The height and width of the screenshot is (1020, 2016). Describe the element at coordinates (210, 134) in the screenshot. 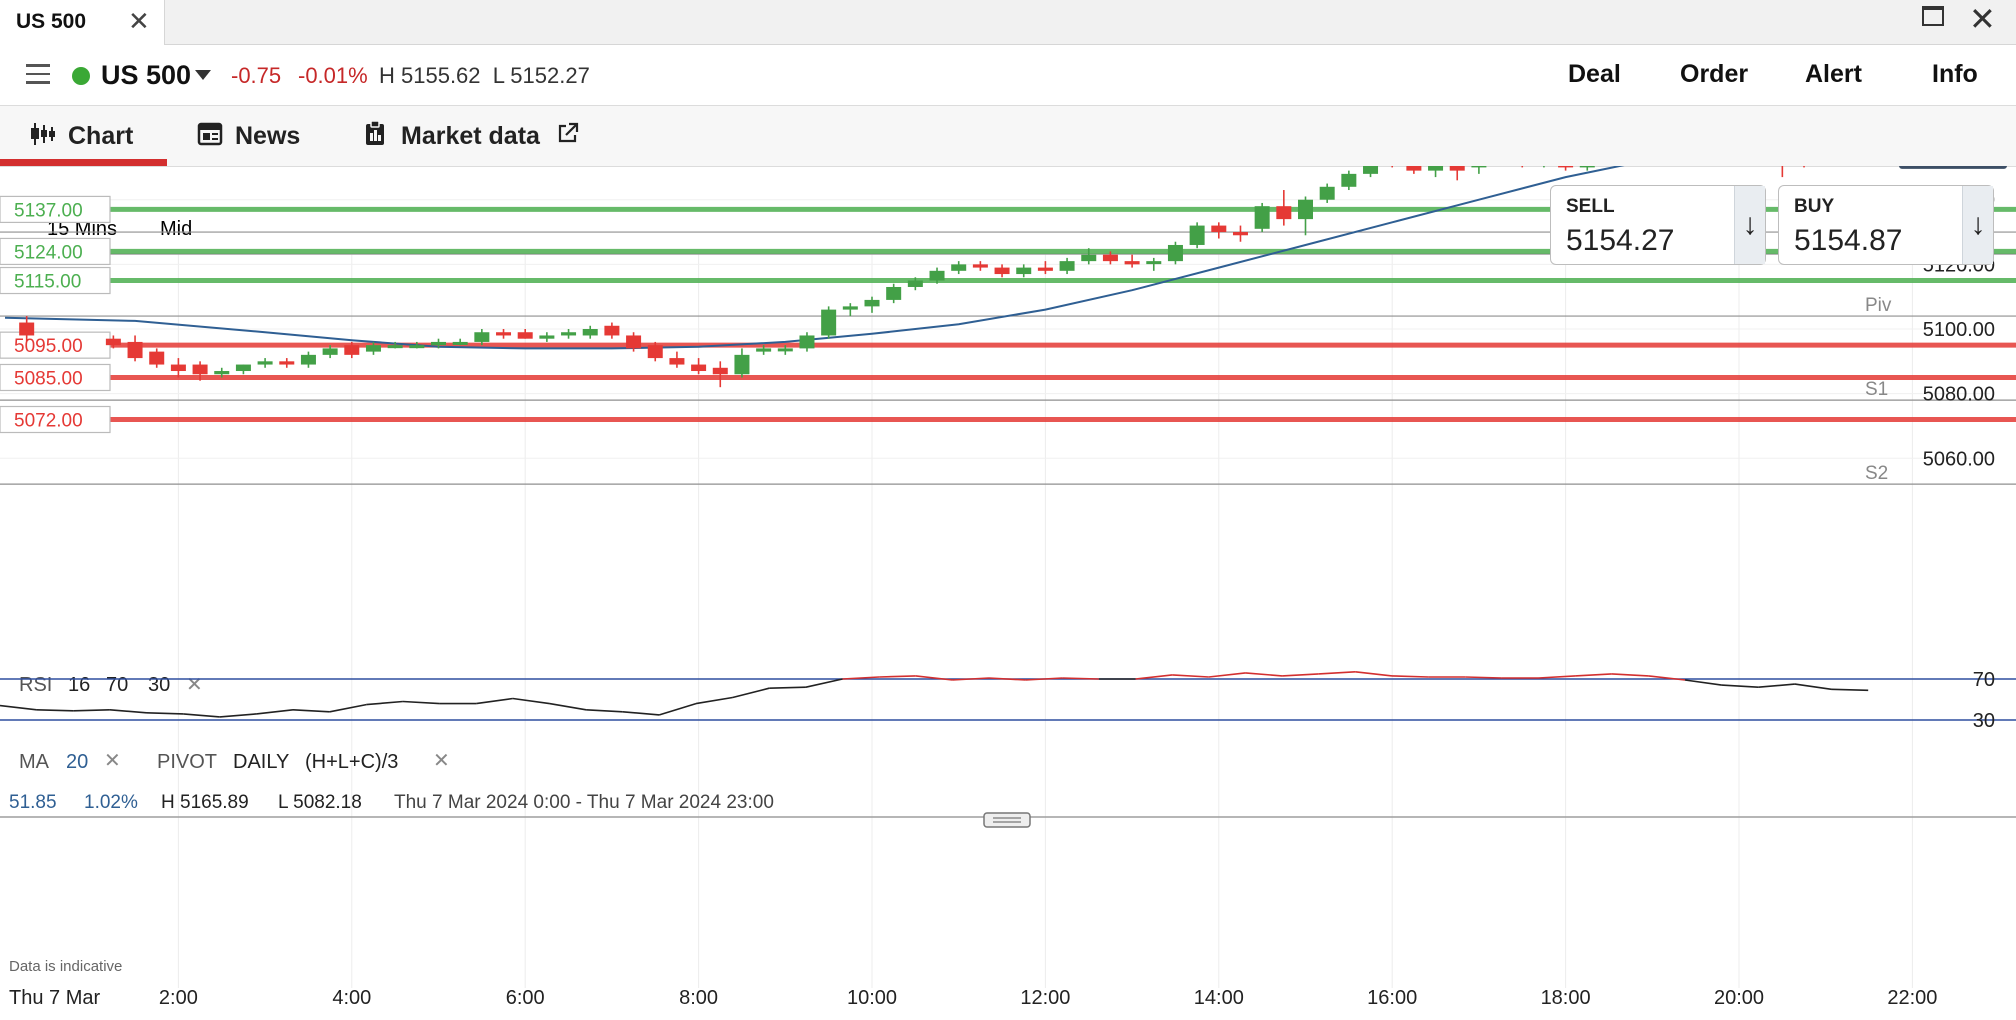

I see `newspaper-icon` at that location.